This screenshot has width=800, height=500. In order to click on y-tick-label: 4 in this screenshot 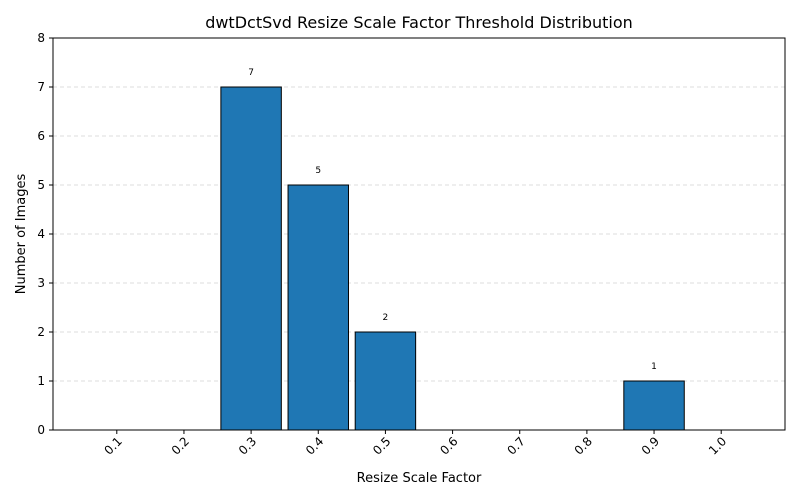, I will do `click(41, 234)`.